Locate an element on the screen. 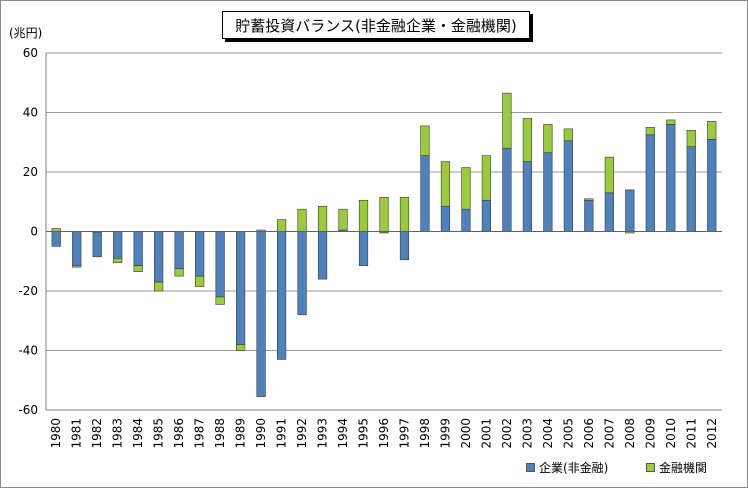 This screenshot has height=488, width=748. x-tick-label: 1985 is located at coordinates (159, 433).